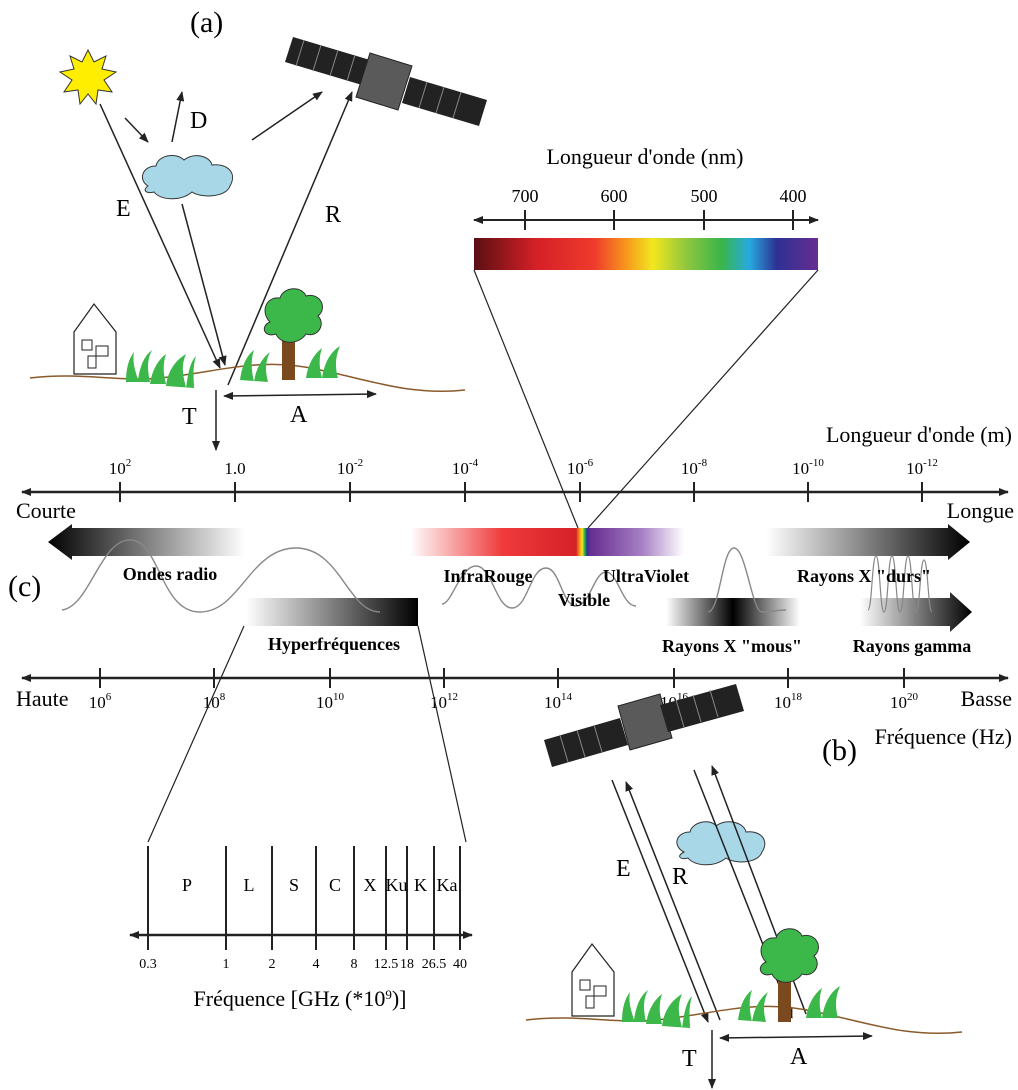 The image size is (1018, 1090). Describe the element at coordinates (796, 1037) in the screenshot. I see `ray-A-b` at that location.